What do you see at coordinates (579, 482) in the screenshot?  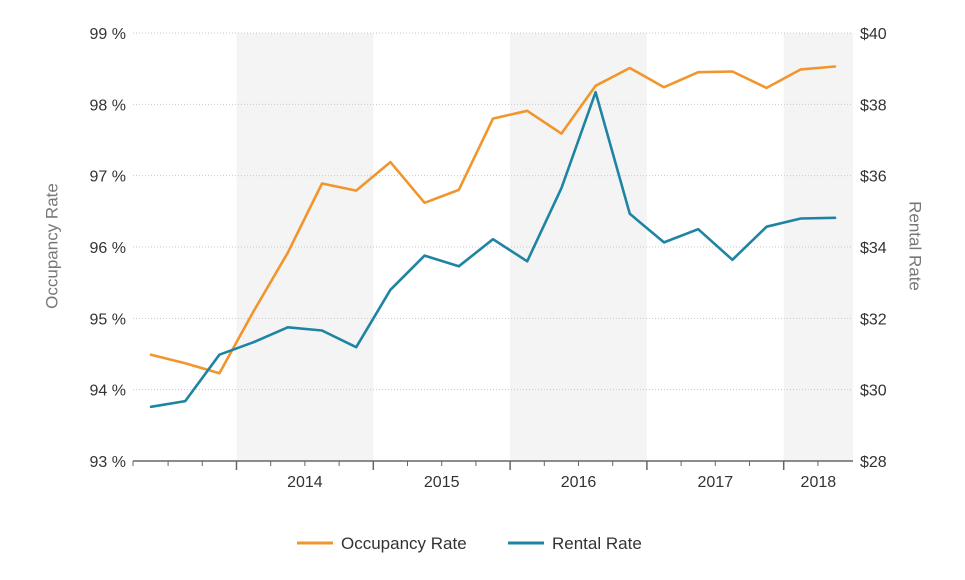 I see `x-tick-label: 2016` at bounding box center [579, 482].